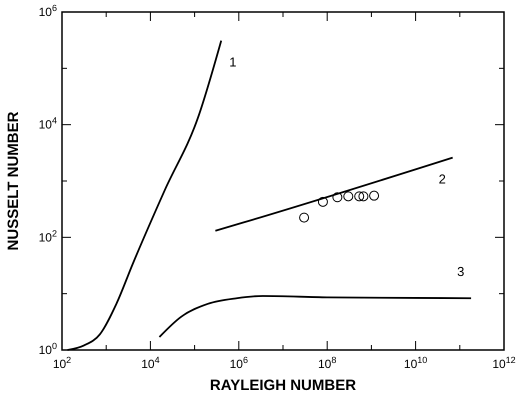 Image resolution: width=518 pixels, height=400 pixels. Describe the element at coordinates (47, 124) in the screenshot. I see `y-tick-label: 10$^{4}$` at that location.